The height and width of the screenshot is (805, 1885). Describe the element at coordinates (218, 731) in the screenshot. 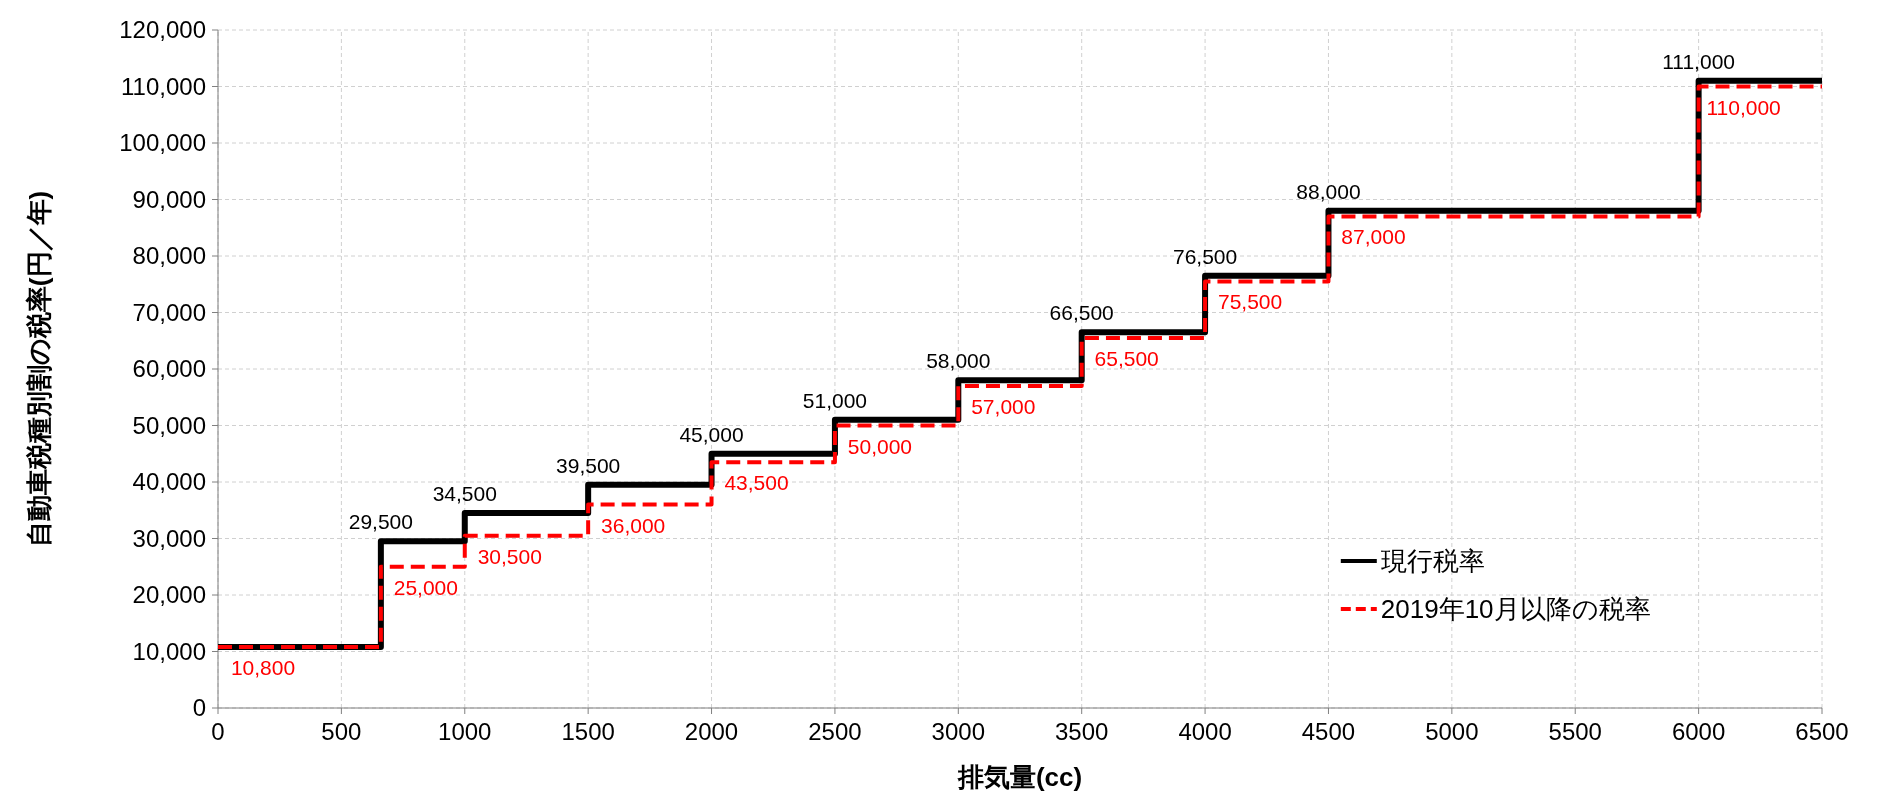

I see `x-tick-label: 0` at that location.